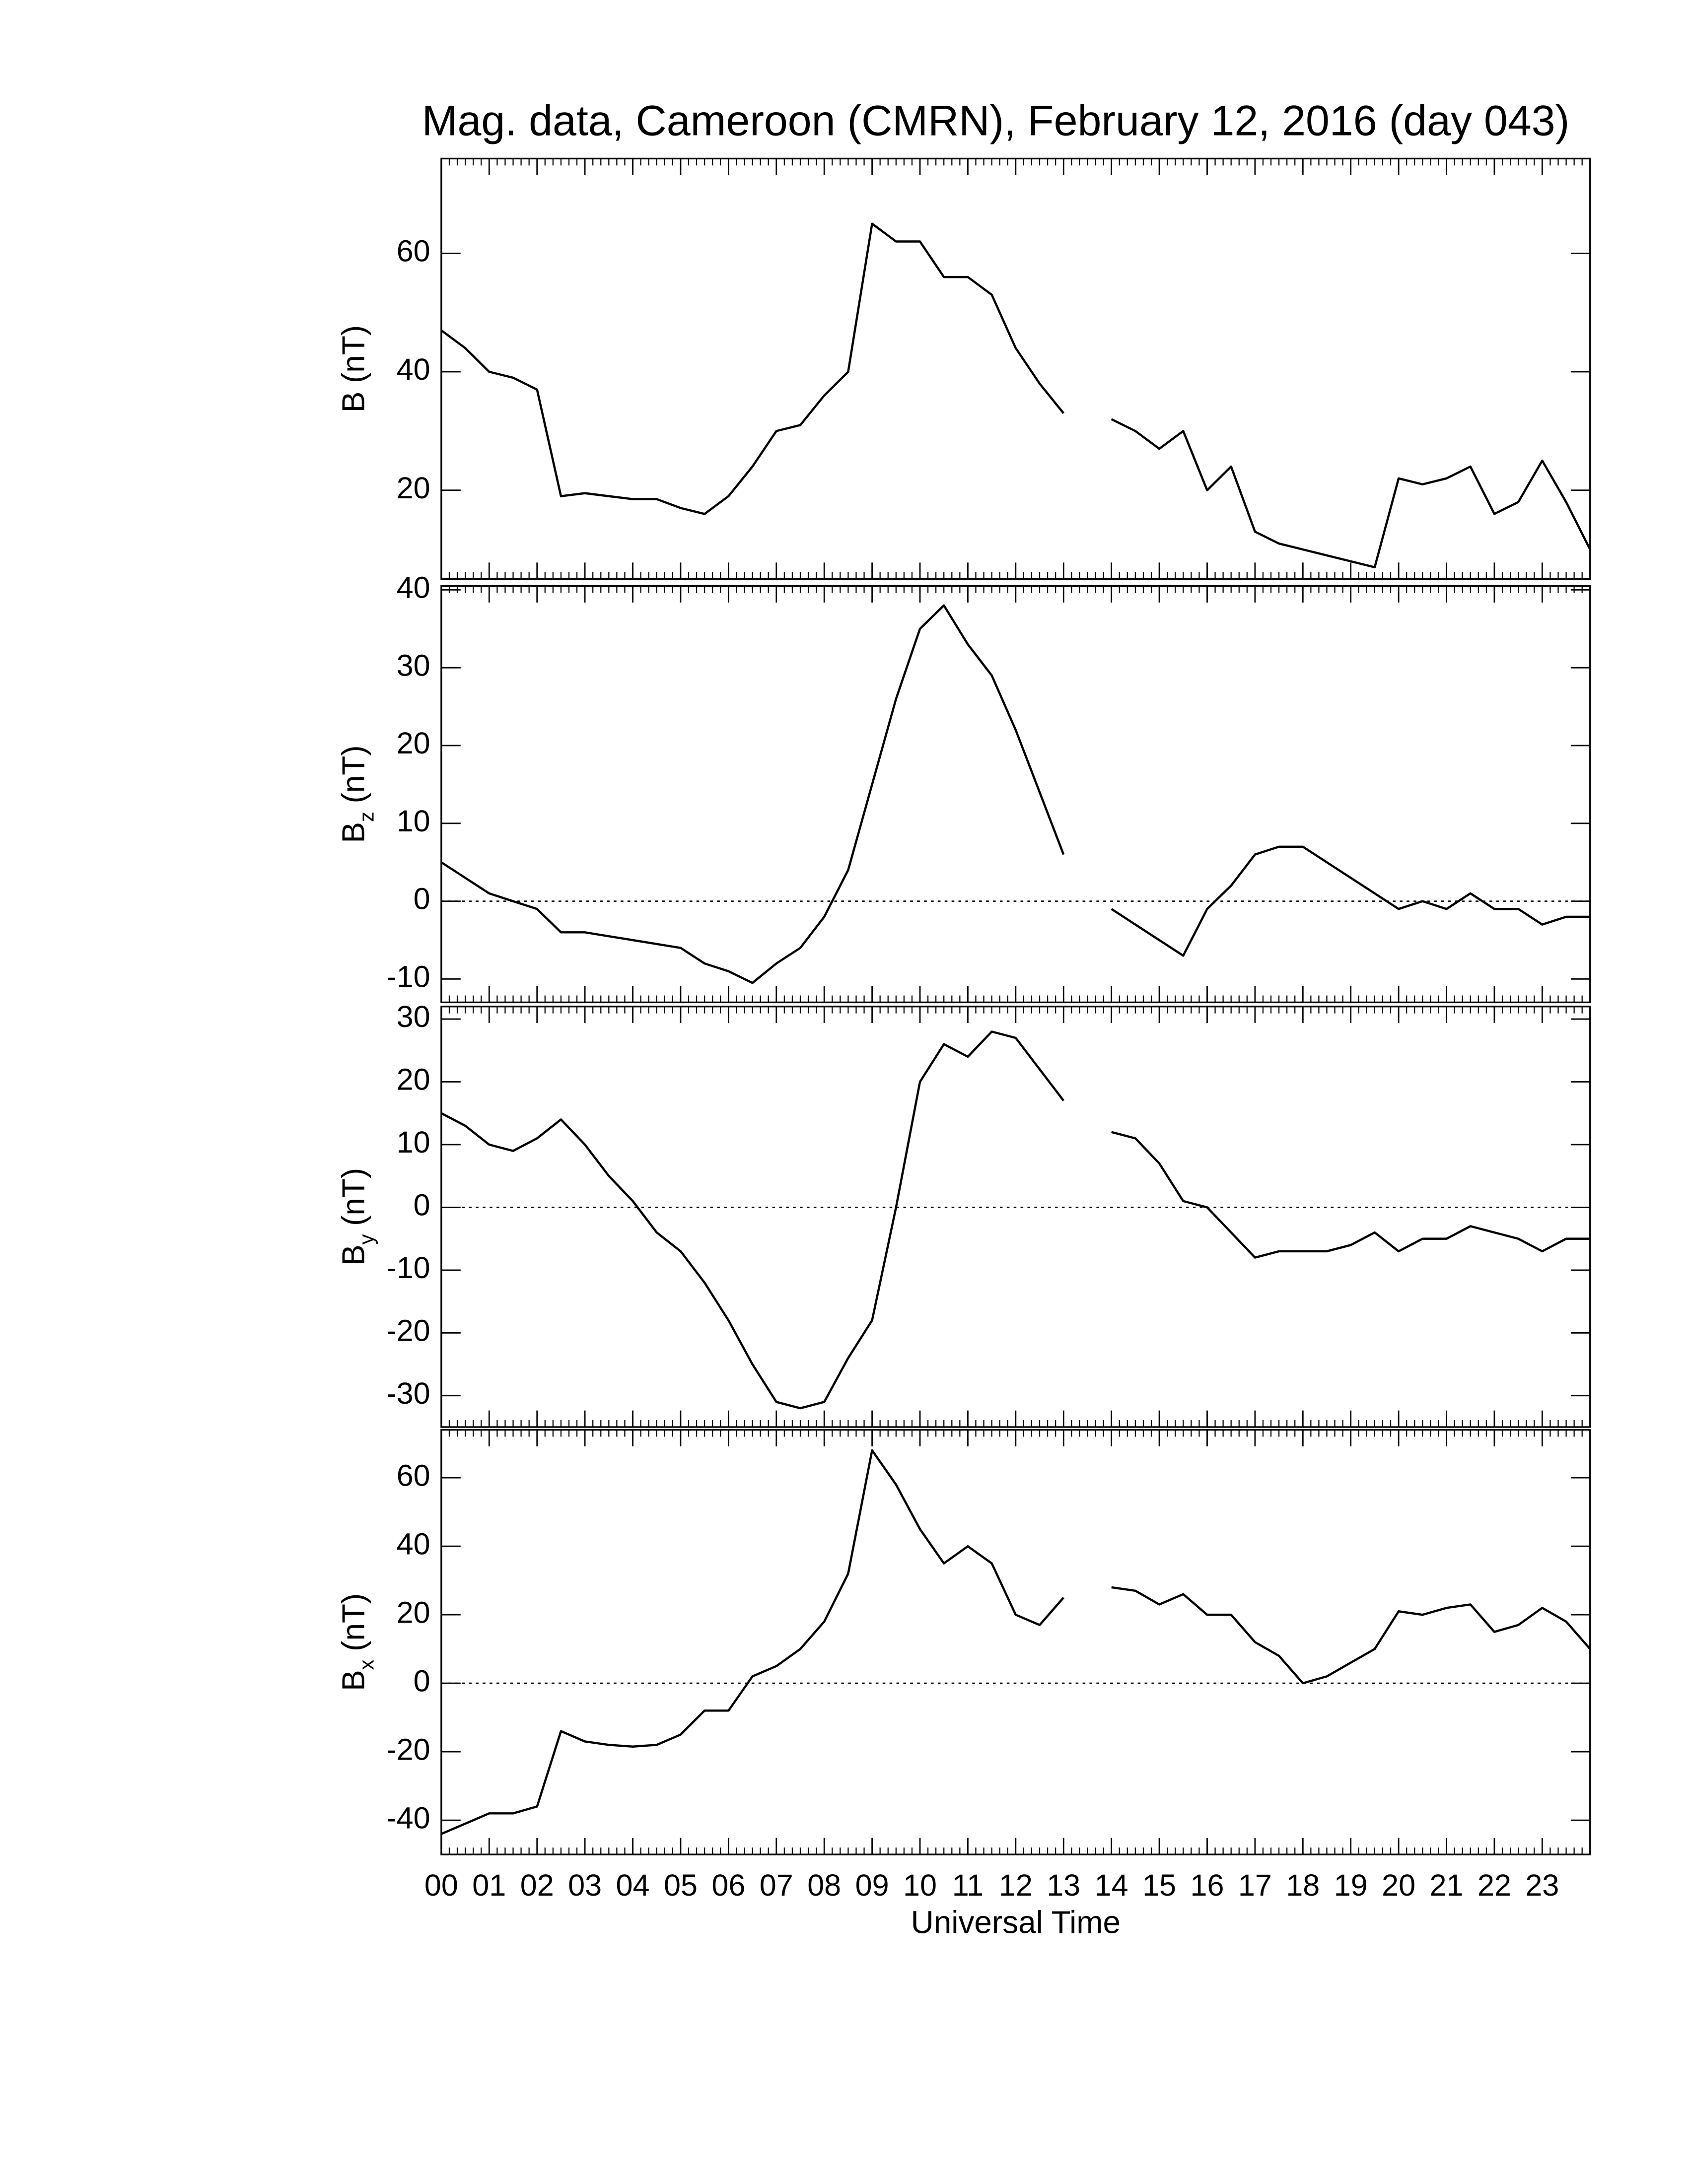 This screenshot has height=2184, width=1688. Describe the element at coordinates (1255, 1885) in the screenshot. I see `x-tick-label: 17` at that location.